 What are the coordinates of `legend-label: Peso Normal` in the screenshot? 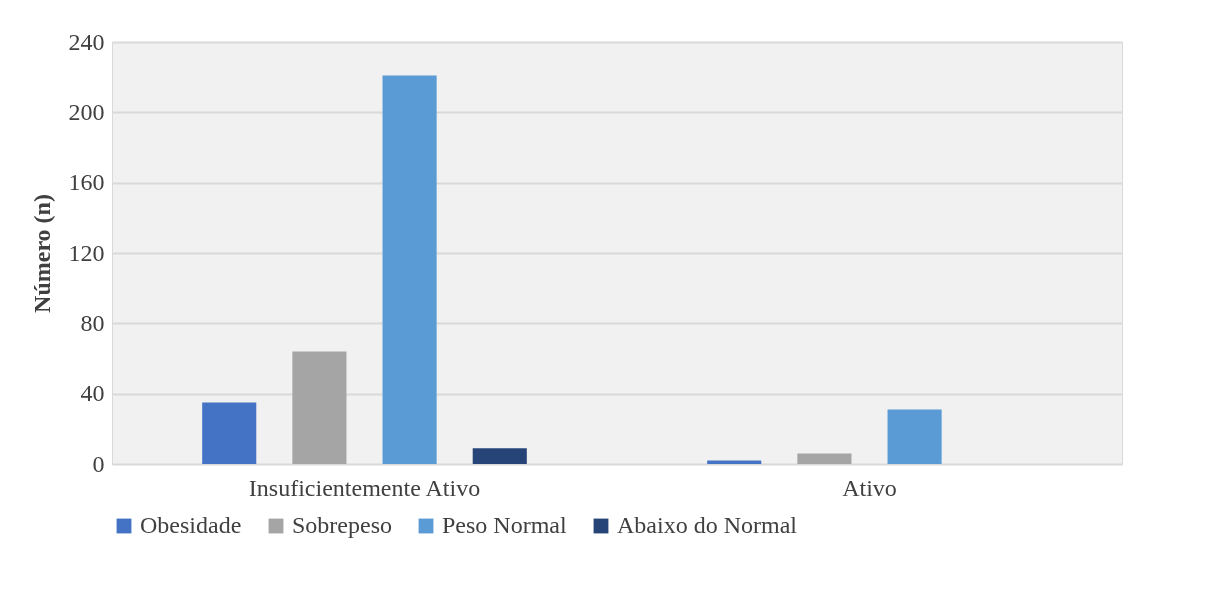 It's located at (504, 525).